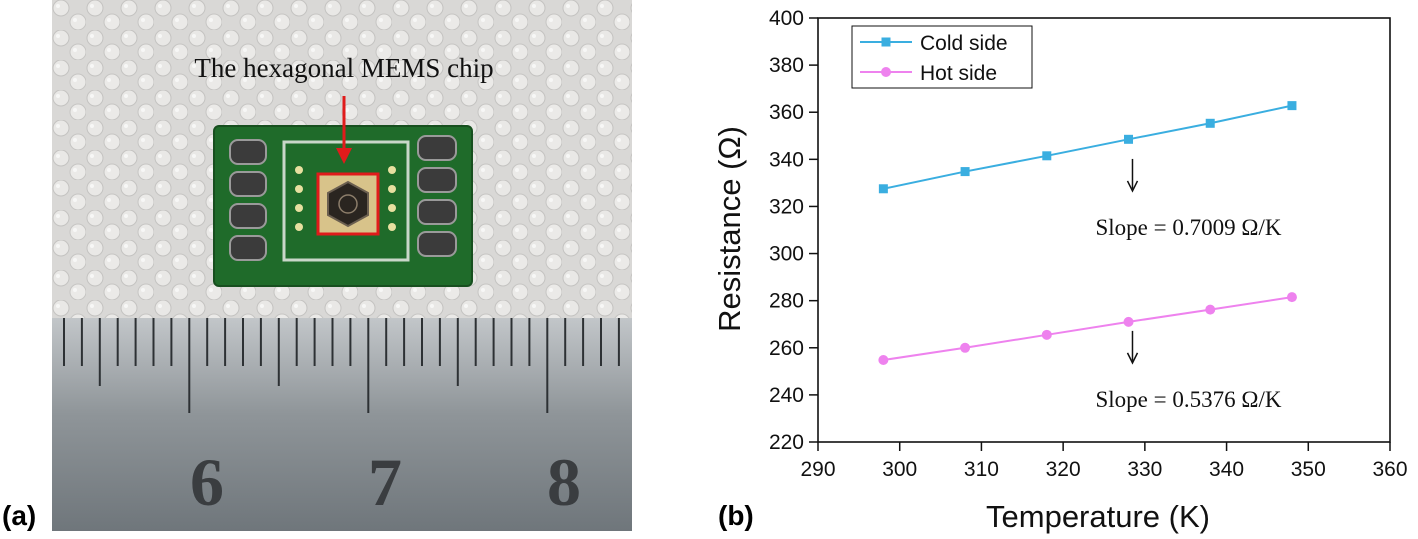 Image resolution: width=1418 pixels, height=539 pixels. I want to click on y-tick-label: 320, so click(786, 206).